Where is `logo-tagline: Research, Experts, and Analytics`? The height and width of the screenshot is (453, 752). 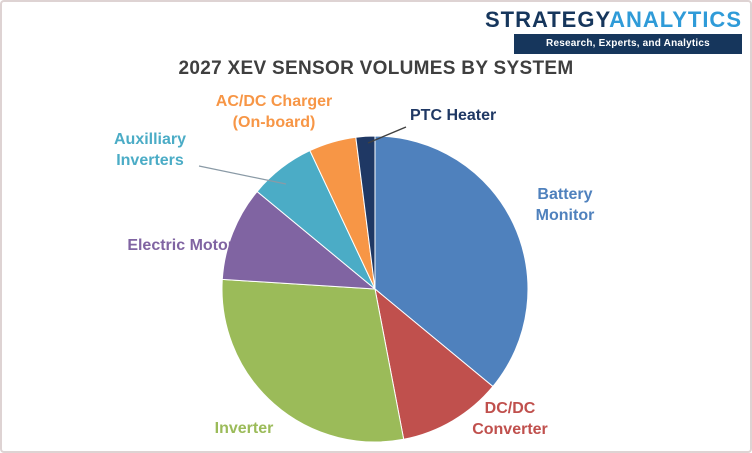 logo-tagline: Research, Experts, and Analytics is located at coordinates (628, 44).